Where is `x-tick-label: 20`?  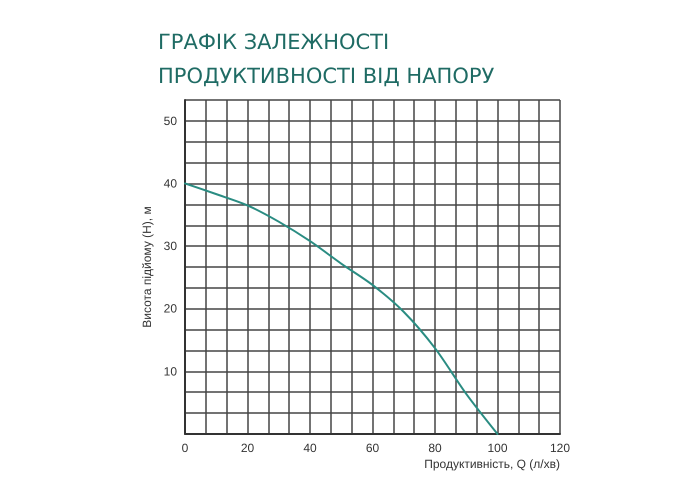 x-tick-label: 20 is located at coordinates (247, 448).